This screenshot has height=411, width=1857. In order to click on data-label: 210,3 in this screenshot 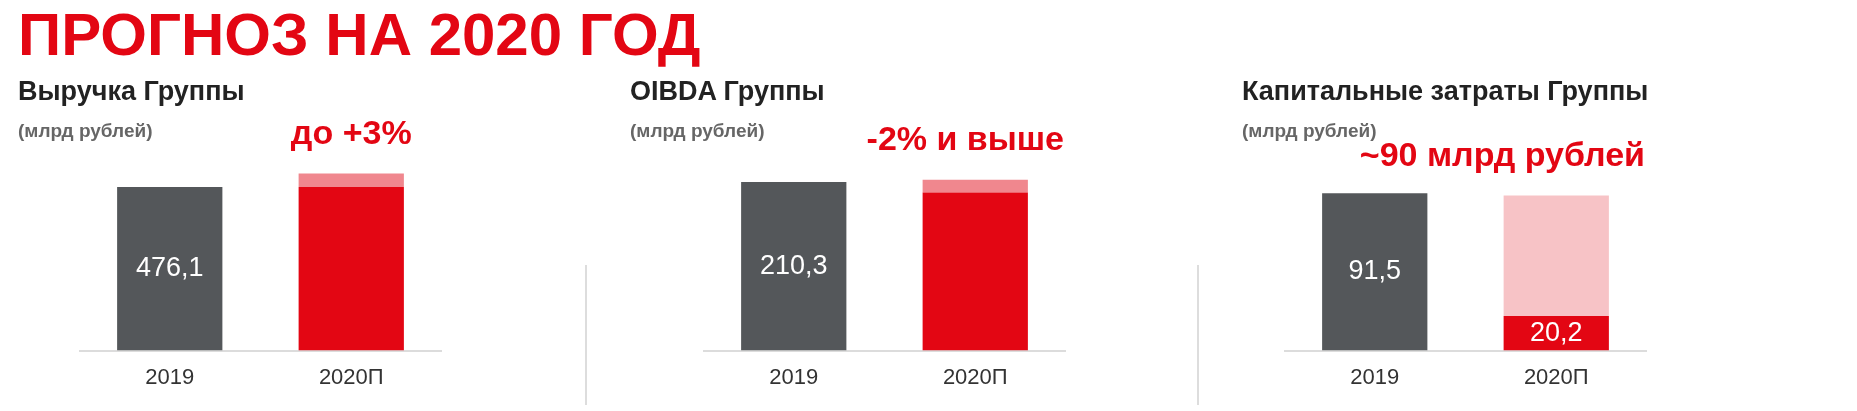, I will do `click(793, 264)`.